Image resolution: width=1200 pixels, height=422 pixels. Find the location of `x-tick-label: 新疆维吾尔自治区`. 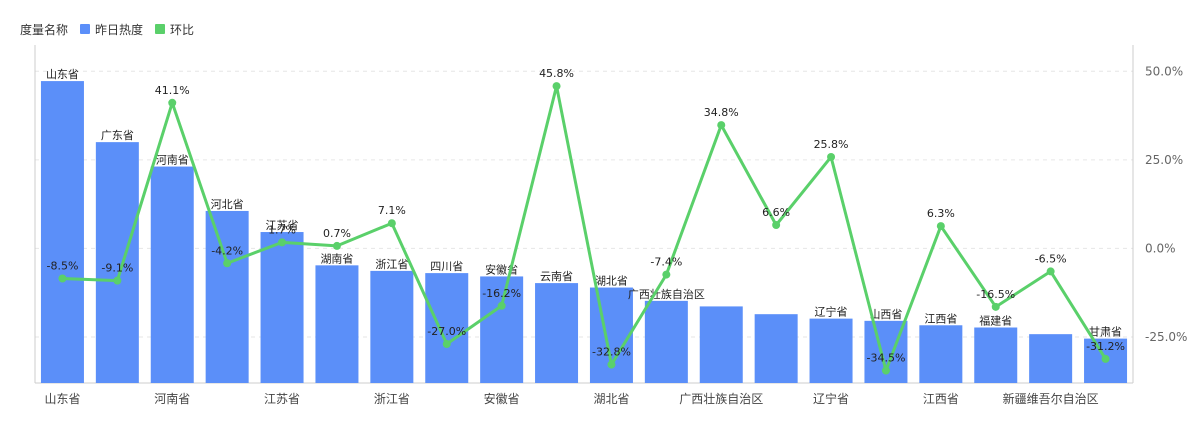

x-tick-label: 新疆维吾尔自治区 is located at coordinates (1051, 398).